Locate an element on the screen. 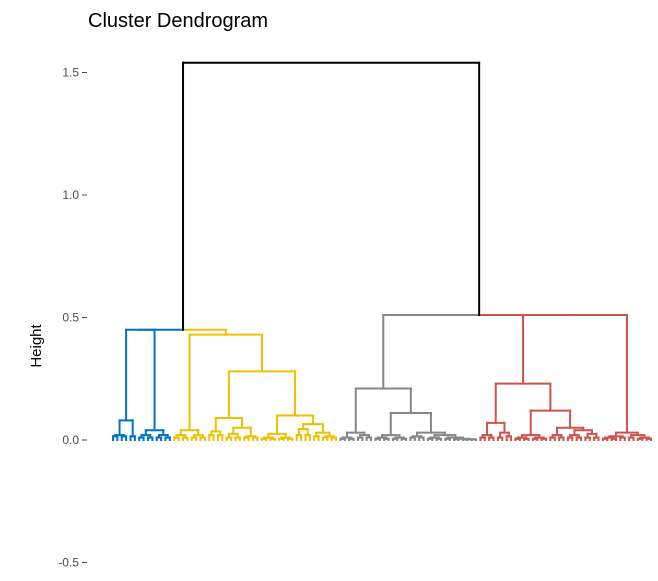 The height and width of the screenshot is (581, 658). y-axis: 1.5 1.0 0.5 0.0 -0.5 is located at coordinates (72, 318).